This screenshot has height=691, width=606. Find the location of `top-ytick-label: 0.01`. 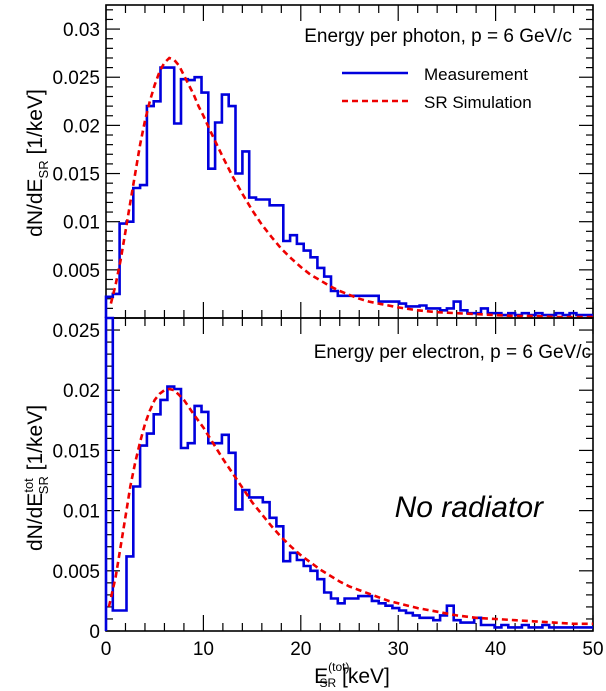

top-ytick-label: 0.01 is located at coordinates (81, 223).